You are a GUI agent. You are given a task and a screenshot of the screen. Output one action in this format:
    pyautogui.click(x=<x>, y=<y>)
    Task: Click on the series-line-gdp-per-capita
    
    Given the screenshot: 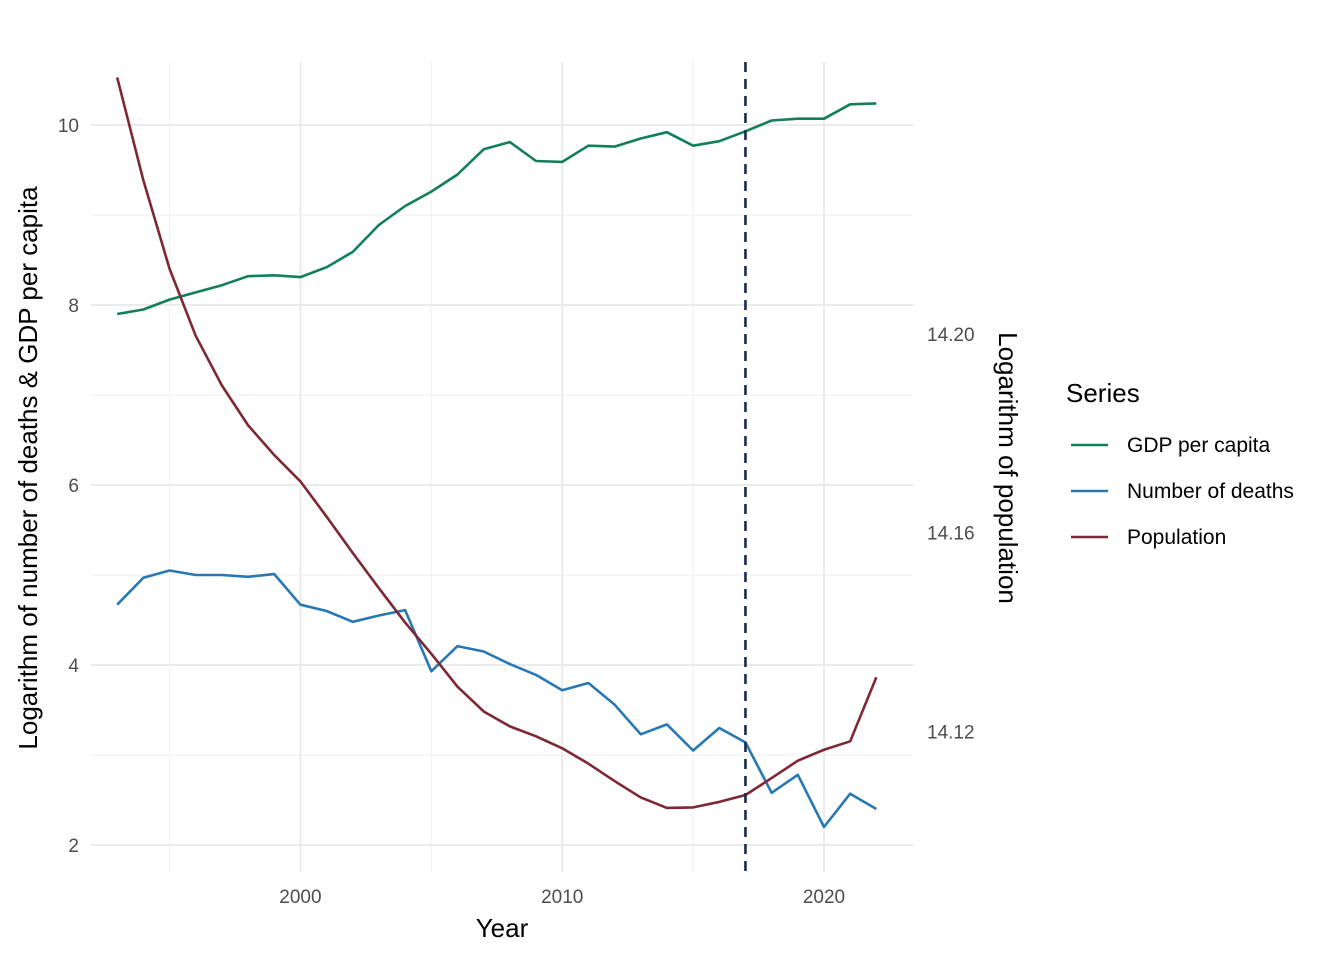 What is the action you would take?
    pyautogui.click(x=496, y=209)
    